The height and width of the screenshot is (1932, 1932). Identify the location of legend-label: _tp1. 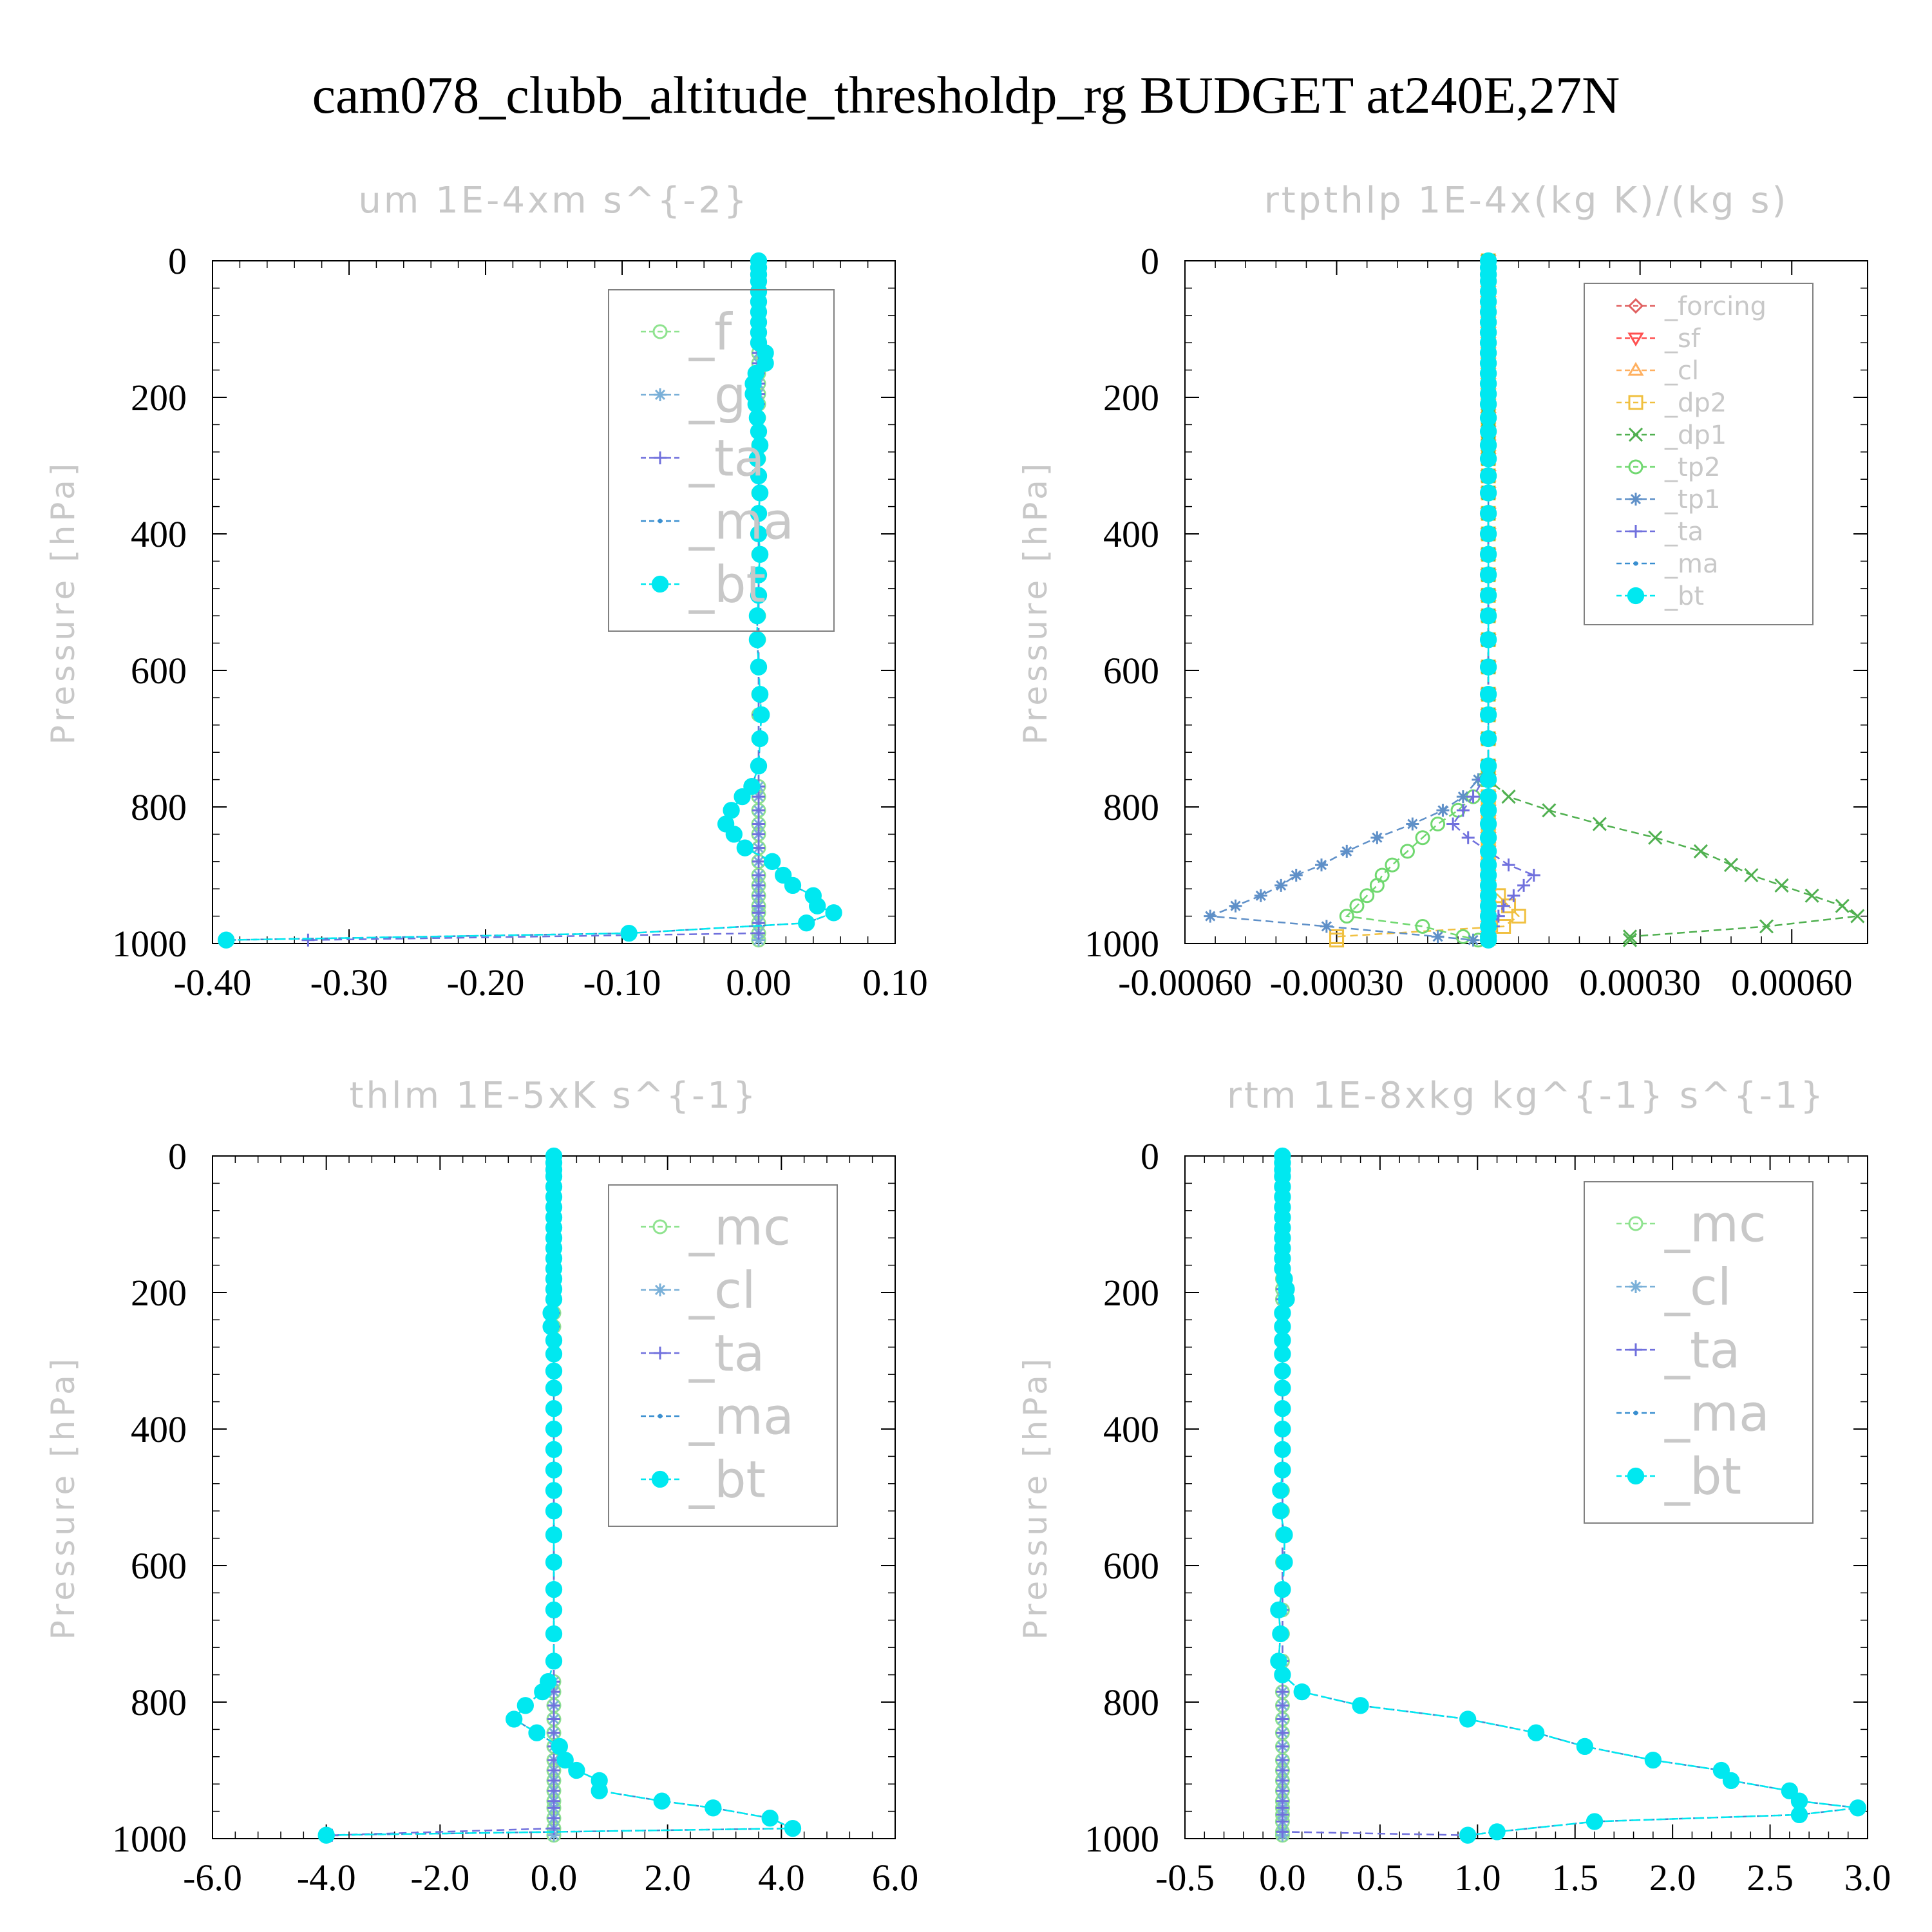
(1692, 500).